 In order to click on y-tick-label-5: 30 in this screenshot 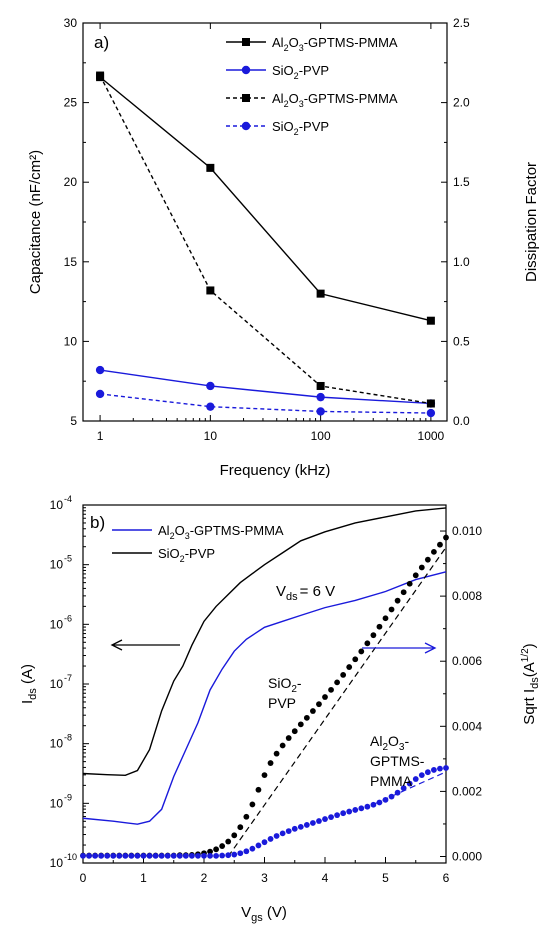, I will do `click(71, 23)`.